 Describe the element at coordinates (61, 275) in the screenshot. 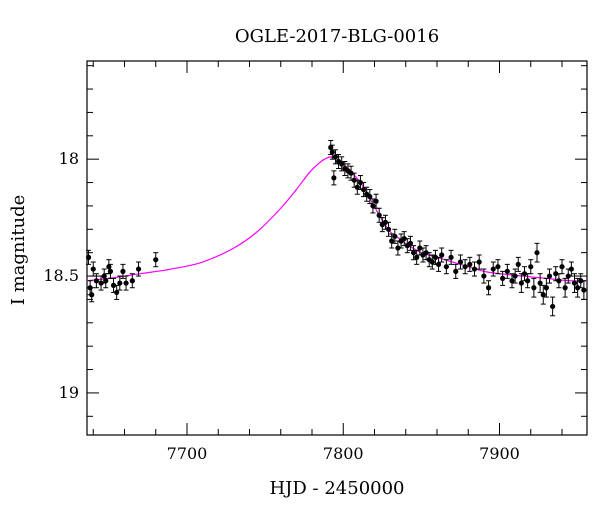

I see `y-tick-label: 18.5` at that location.